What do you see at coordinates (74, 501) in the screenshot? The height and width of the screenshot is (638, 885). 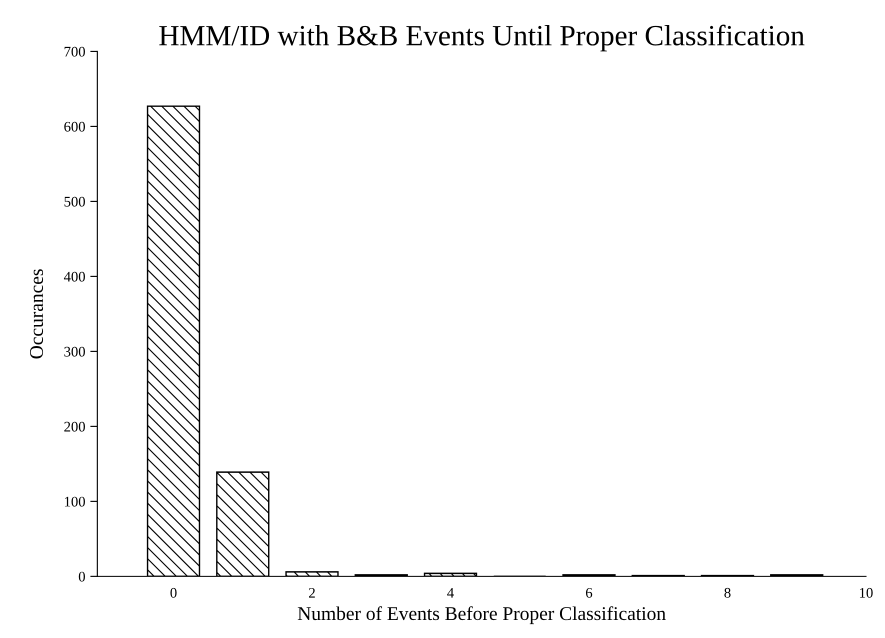 I see `y-tick-label: 100` at bounding box center [74, 501].